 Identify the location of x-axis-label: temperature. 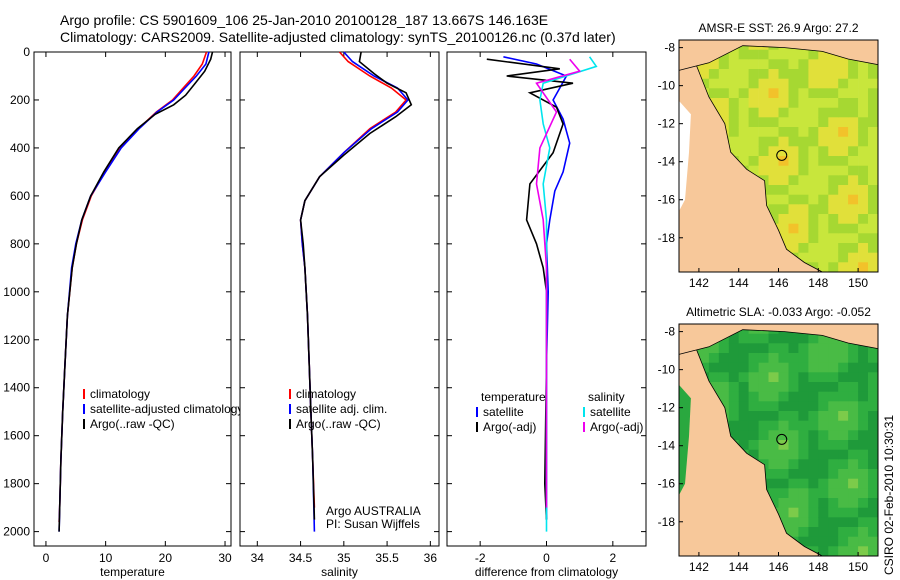
(132, 572).